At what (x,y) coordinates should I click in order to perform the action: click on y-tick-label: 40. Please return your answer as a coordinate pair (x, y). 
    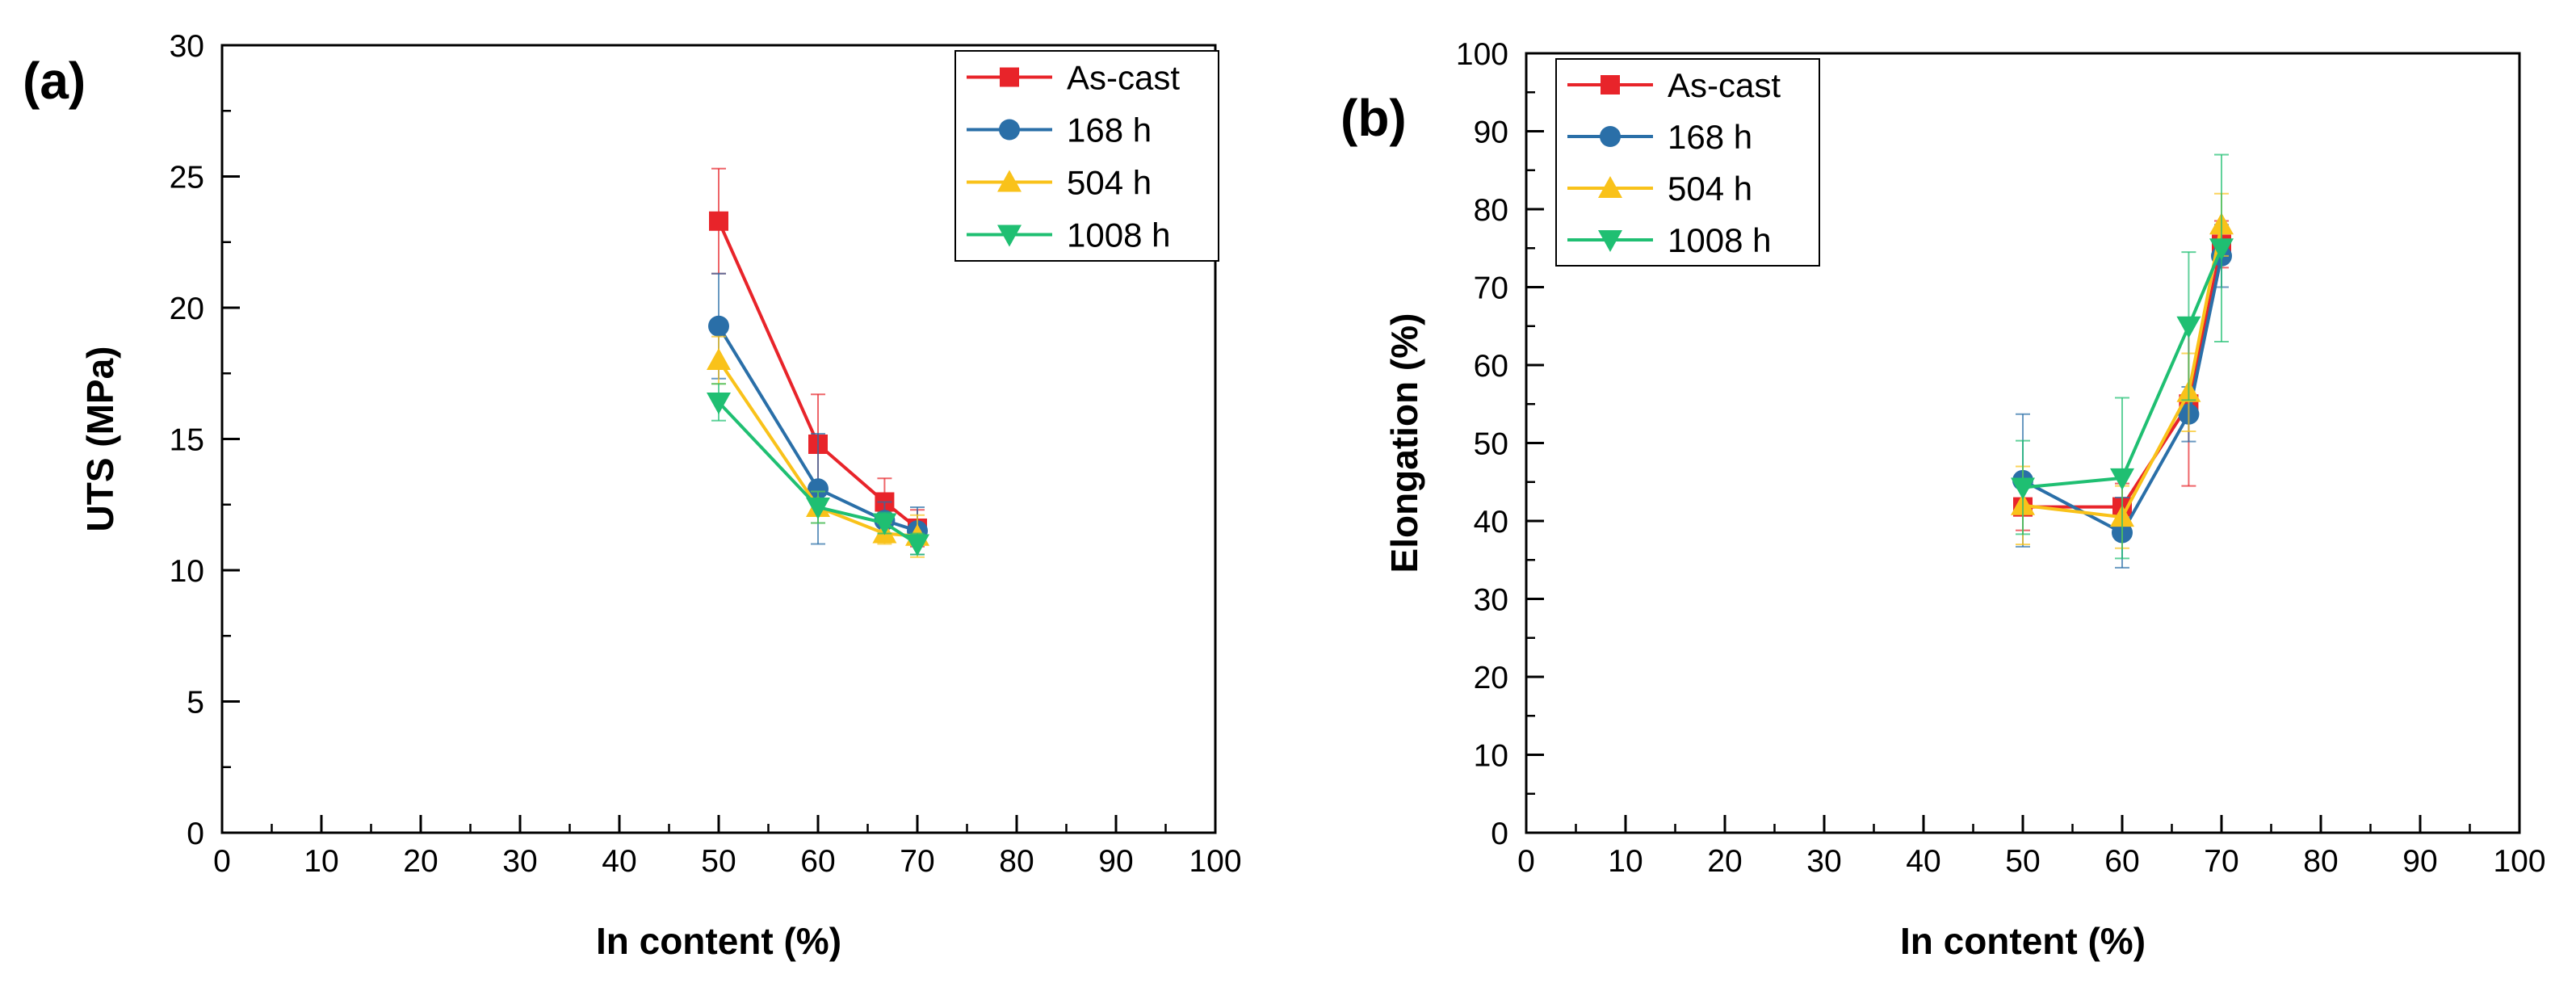
    Looking at the image, I should click on (1491, 522).